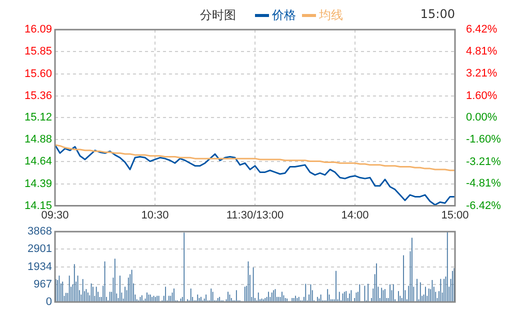 The width and height of the screenshot is (505, 330). I want to click on y2-tick-label: 6.42%, so click(482, 30).